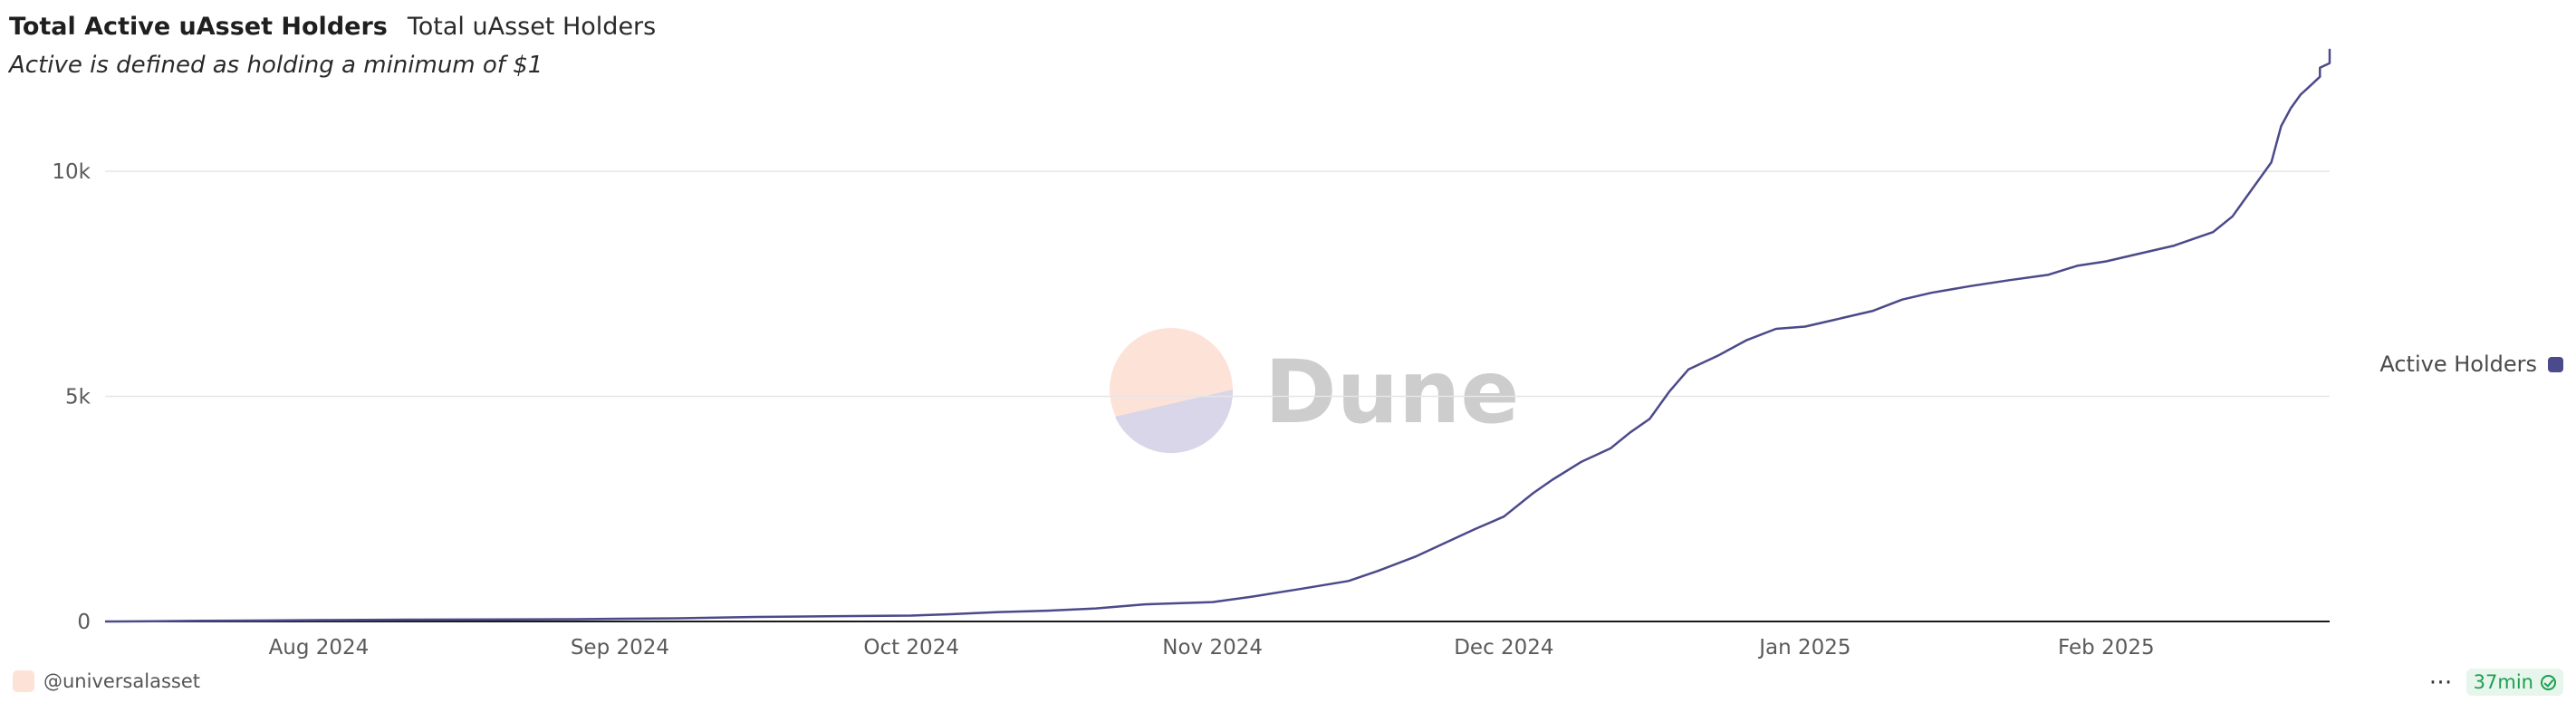  Describe the element at coordinates (1803, 648) in the screenshot. I see `x-tick-label: Jan 2025` at that location.